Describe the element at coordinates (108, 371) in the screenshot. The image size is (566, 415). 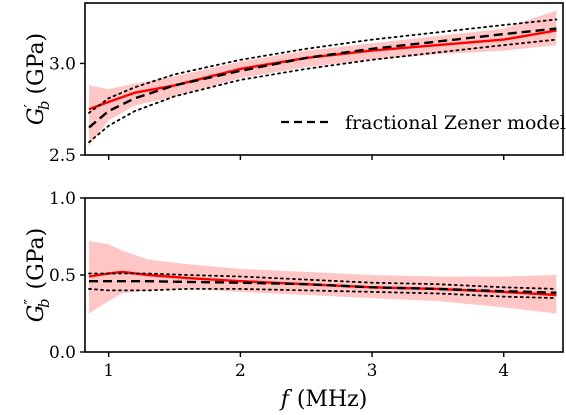
I see `bottom-xtick-label: 1` at that location.